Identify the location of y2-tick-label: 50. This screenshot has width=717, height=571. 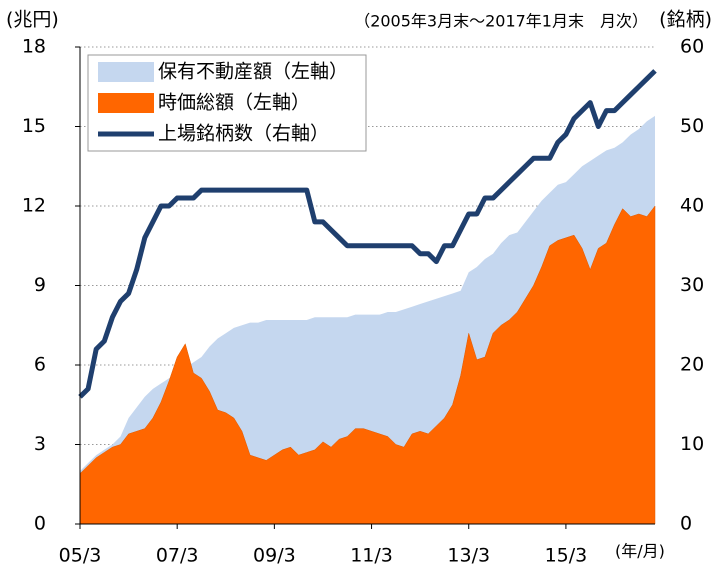
(692, 126).